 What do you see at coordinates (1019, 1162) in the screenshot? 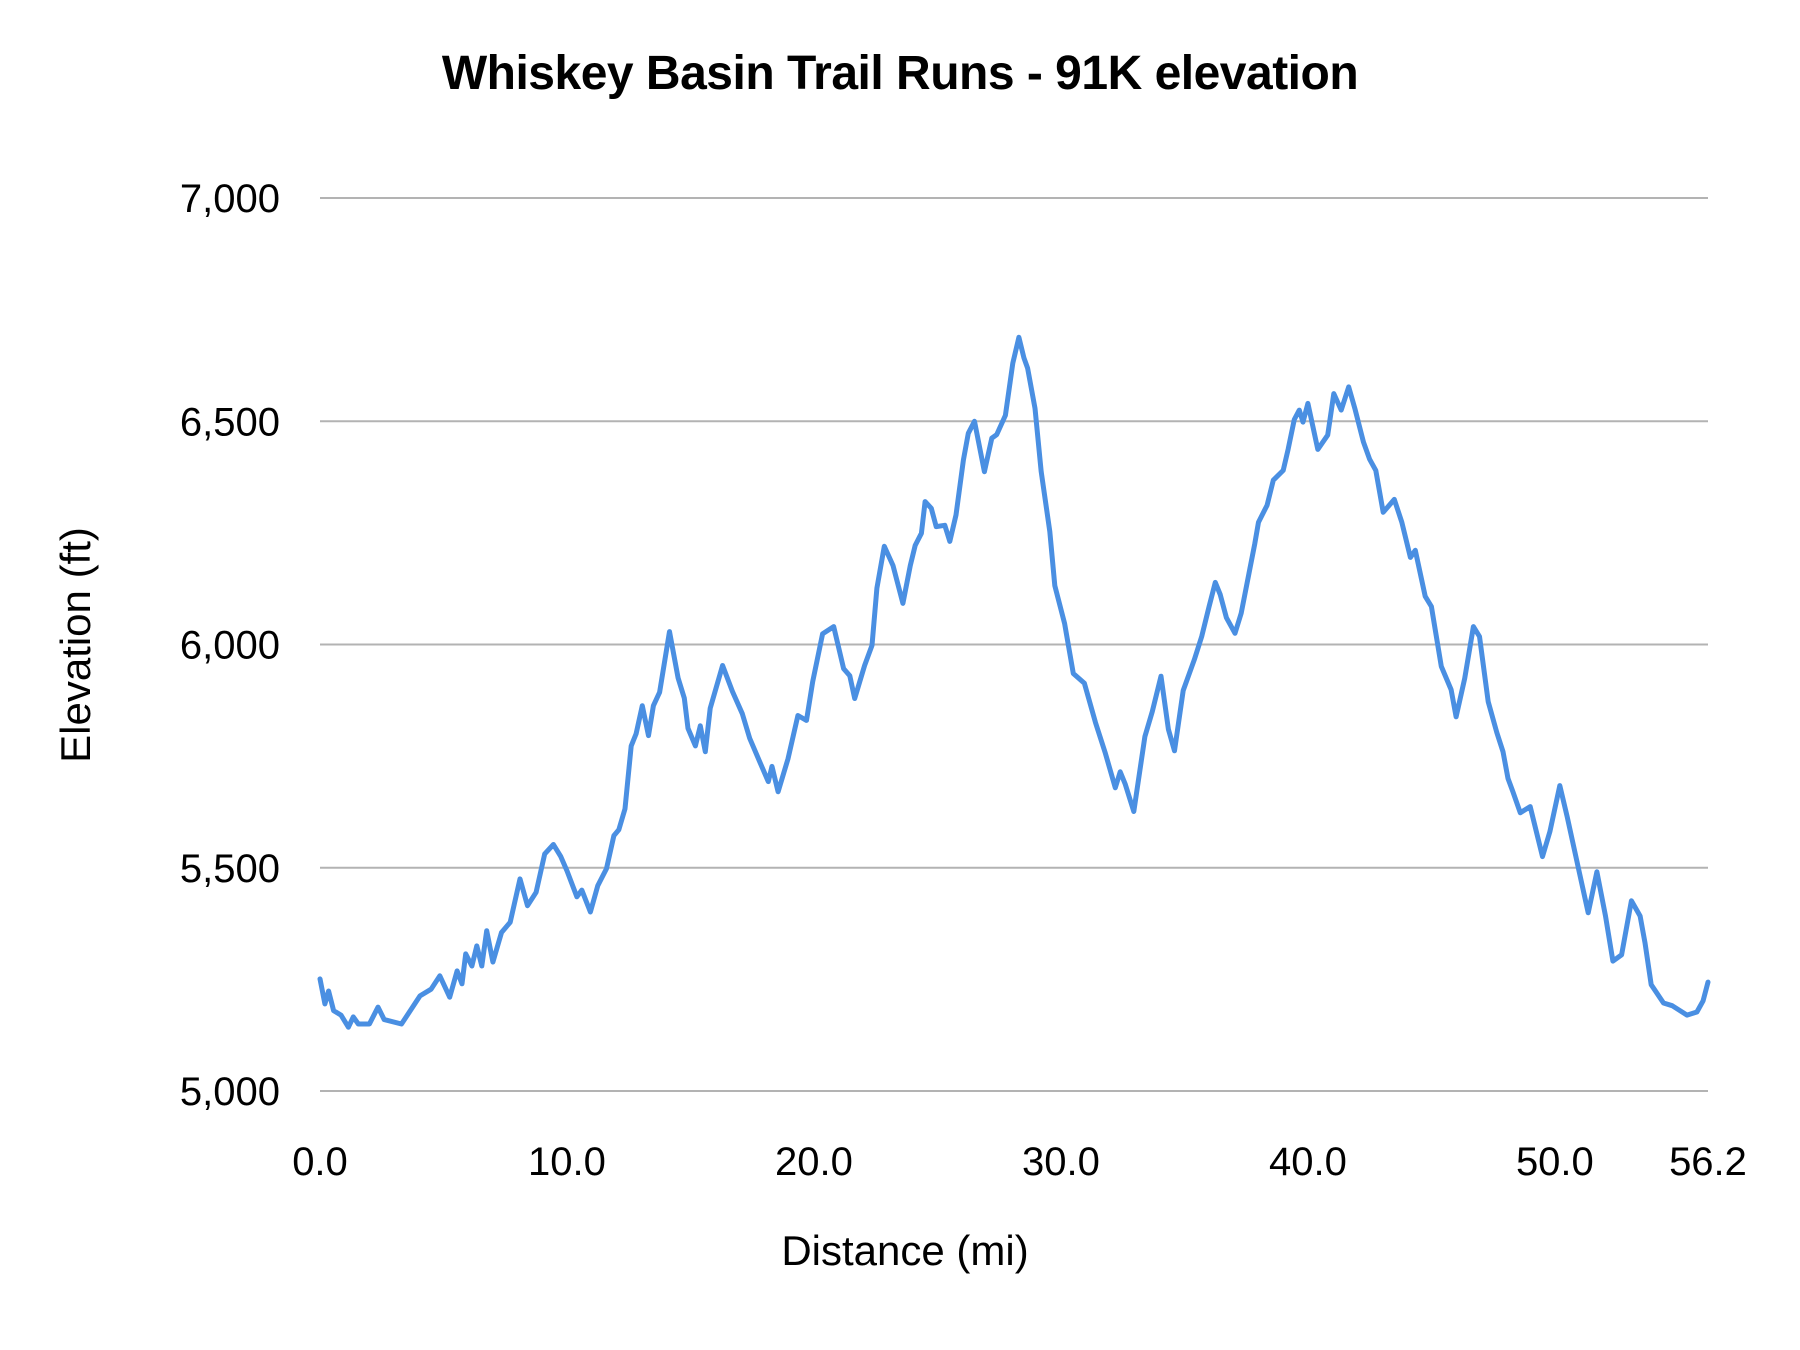
I see `x-axis-ticks: 0.0 10.0 20.0 30.0 40.0 50.0 56.2` at bounding box center [1019, 1162].